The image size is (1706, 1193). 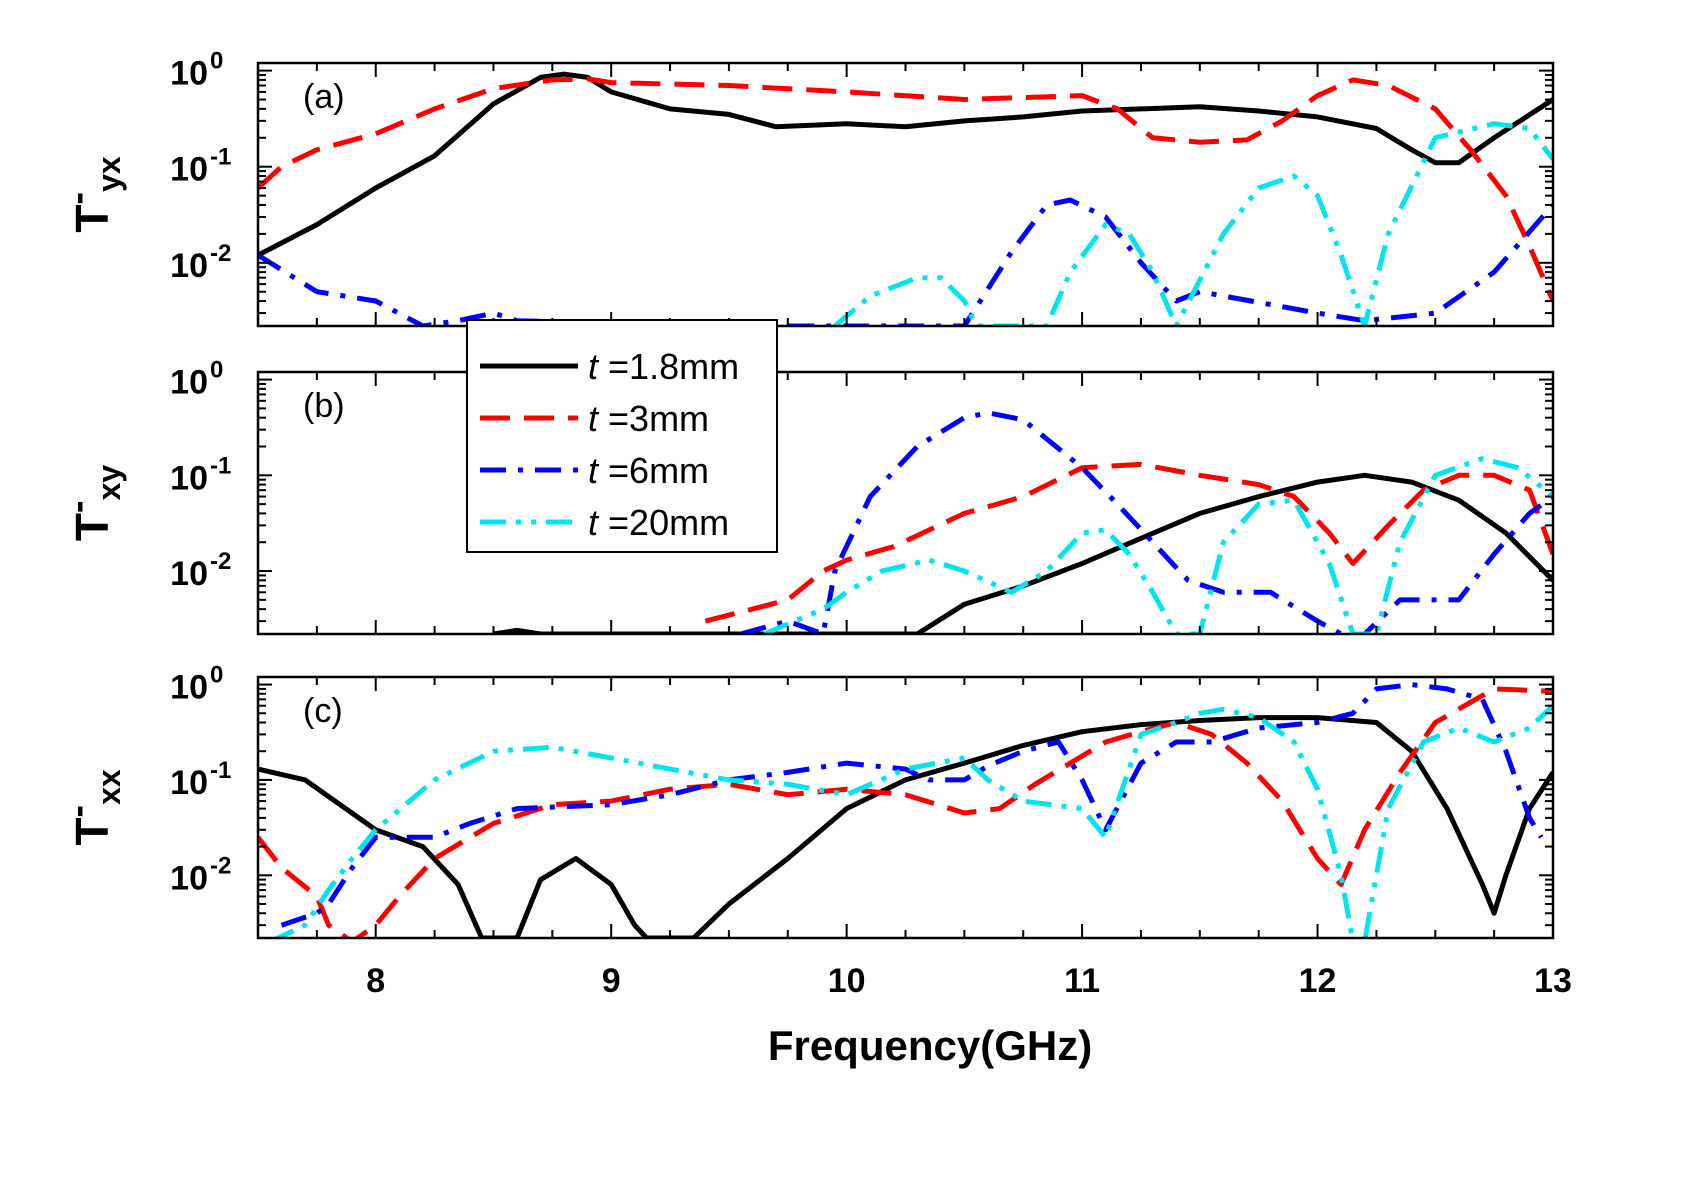 What do you see at coordinates (92, 807) in the screenshot?
I see `y-axis-label: T-xx` at bounding box center [92, 807].